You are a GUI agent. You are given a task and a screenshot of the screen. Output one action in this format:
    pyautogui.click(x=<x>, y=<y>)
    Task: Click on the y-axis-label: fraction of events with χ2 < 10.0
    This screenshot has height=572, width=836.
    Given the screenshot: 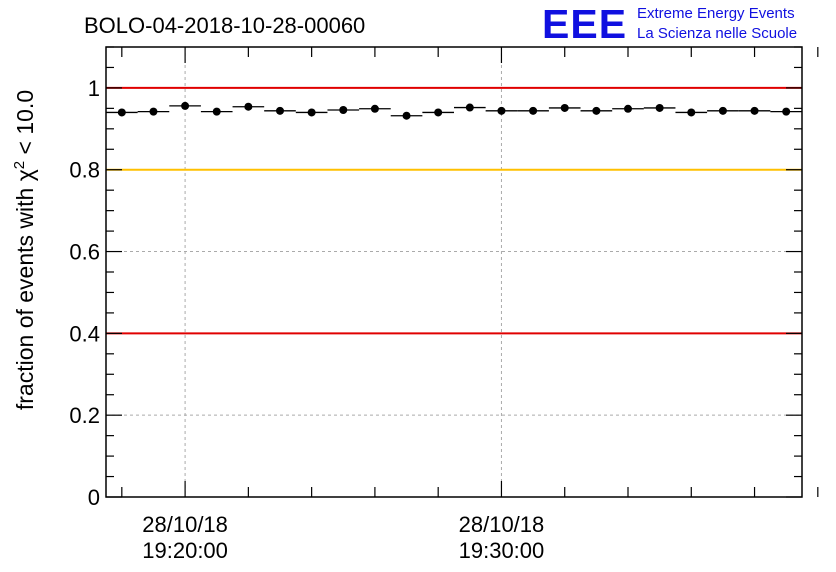 What is the action you would take?
    pyautogui.click(x=24, y=250)
    